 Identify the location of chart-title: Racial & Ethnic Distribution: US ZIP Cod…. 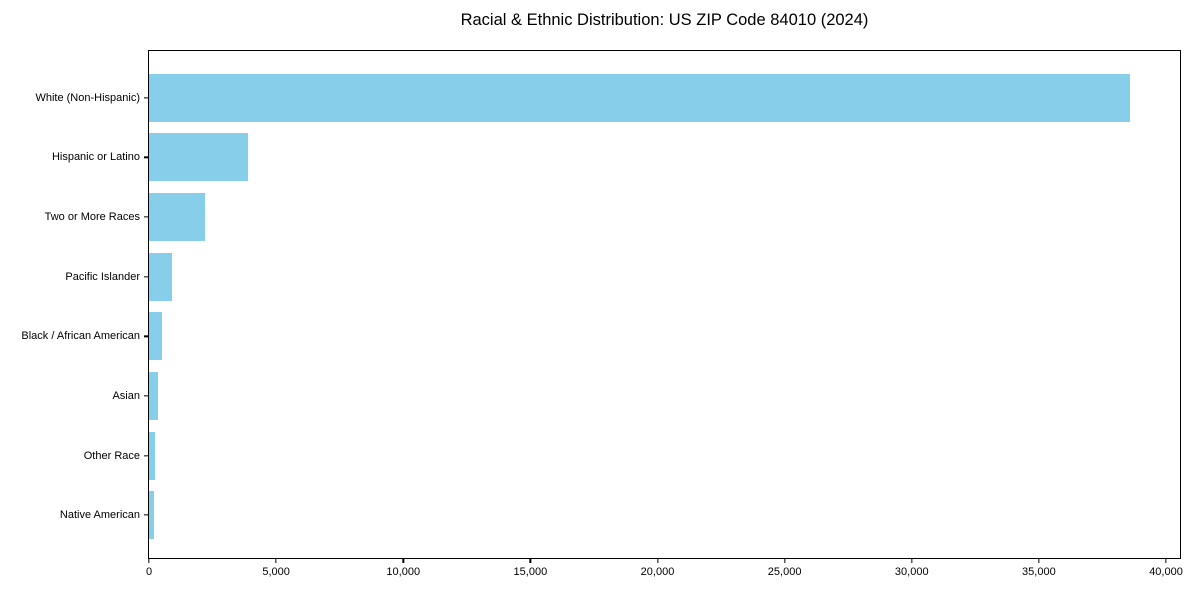
(664, 20).